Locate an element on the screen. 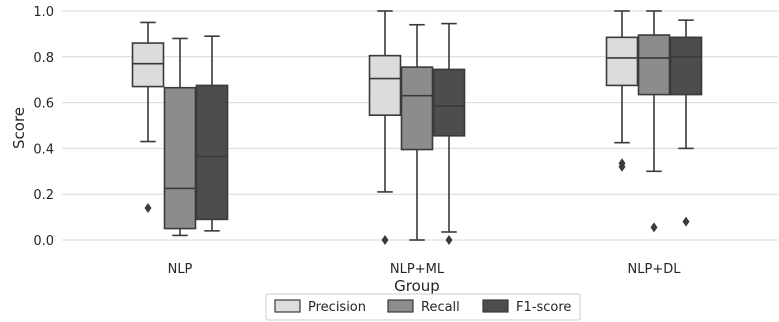  box-precision-nlp+ml is located at coordinates (385, 127).